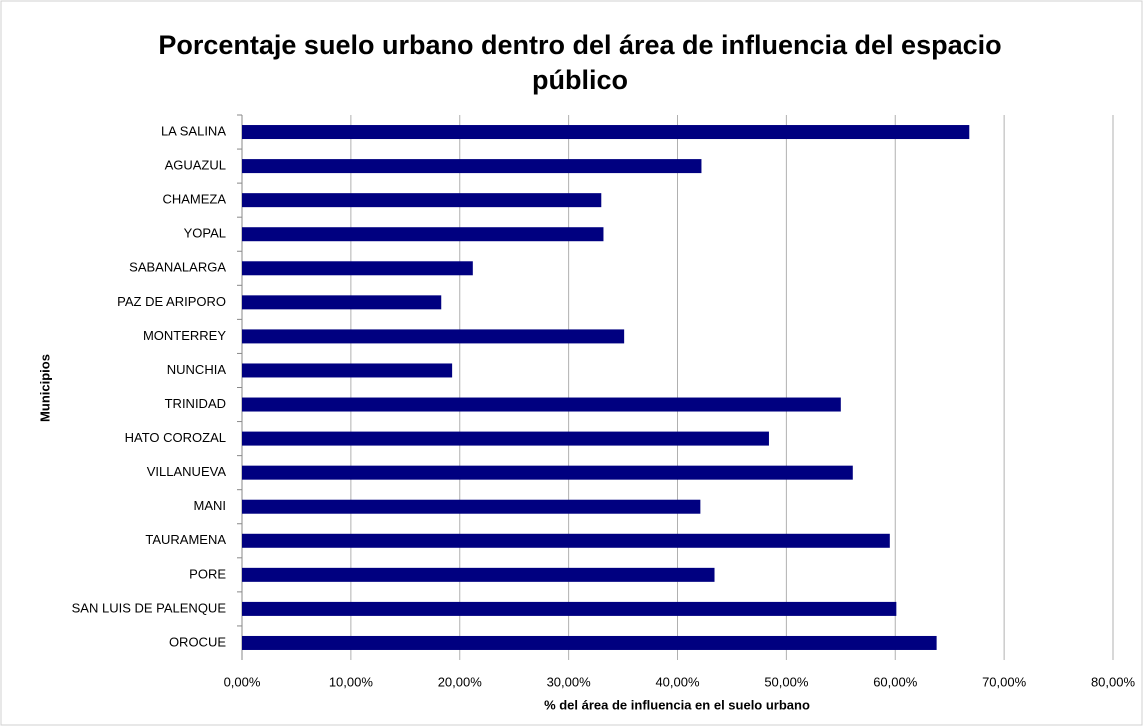 The height and width of the screenshot is (727, 1144). I want to click on x-tick-label: 50,00%, so click(786, 681).